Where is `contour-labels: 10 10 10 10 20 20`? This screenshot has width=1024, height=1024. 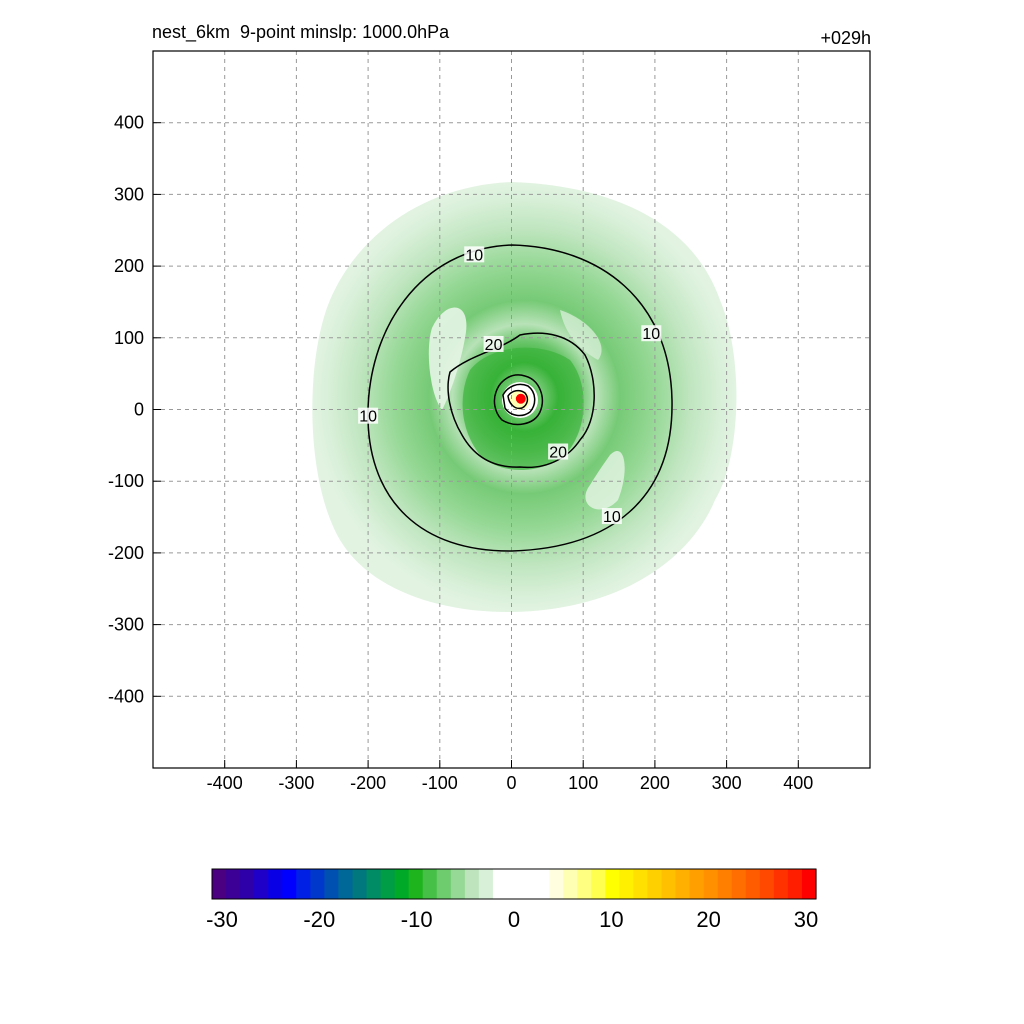 contour-labels: 10 10 10 10 20 20 is located at coordinates (510, 386).